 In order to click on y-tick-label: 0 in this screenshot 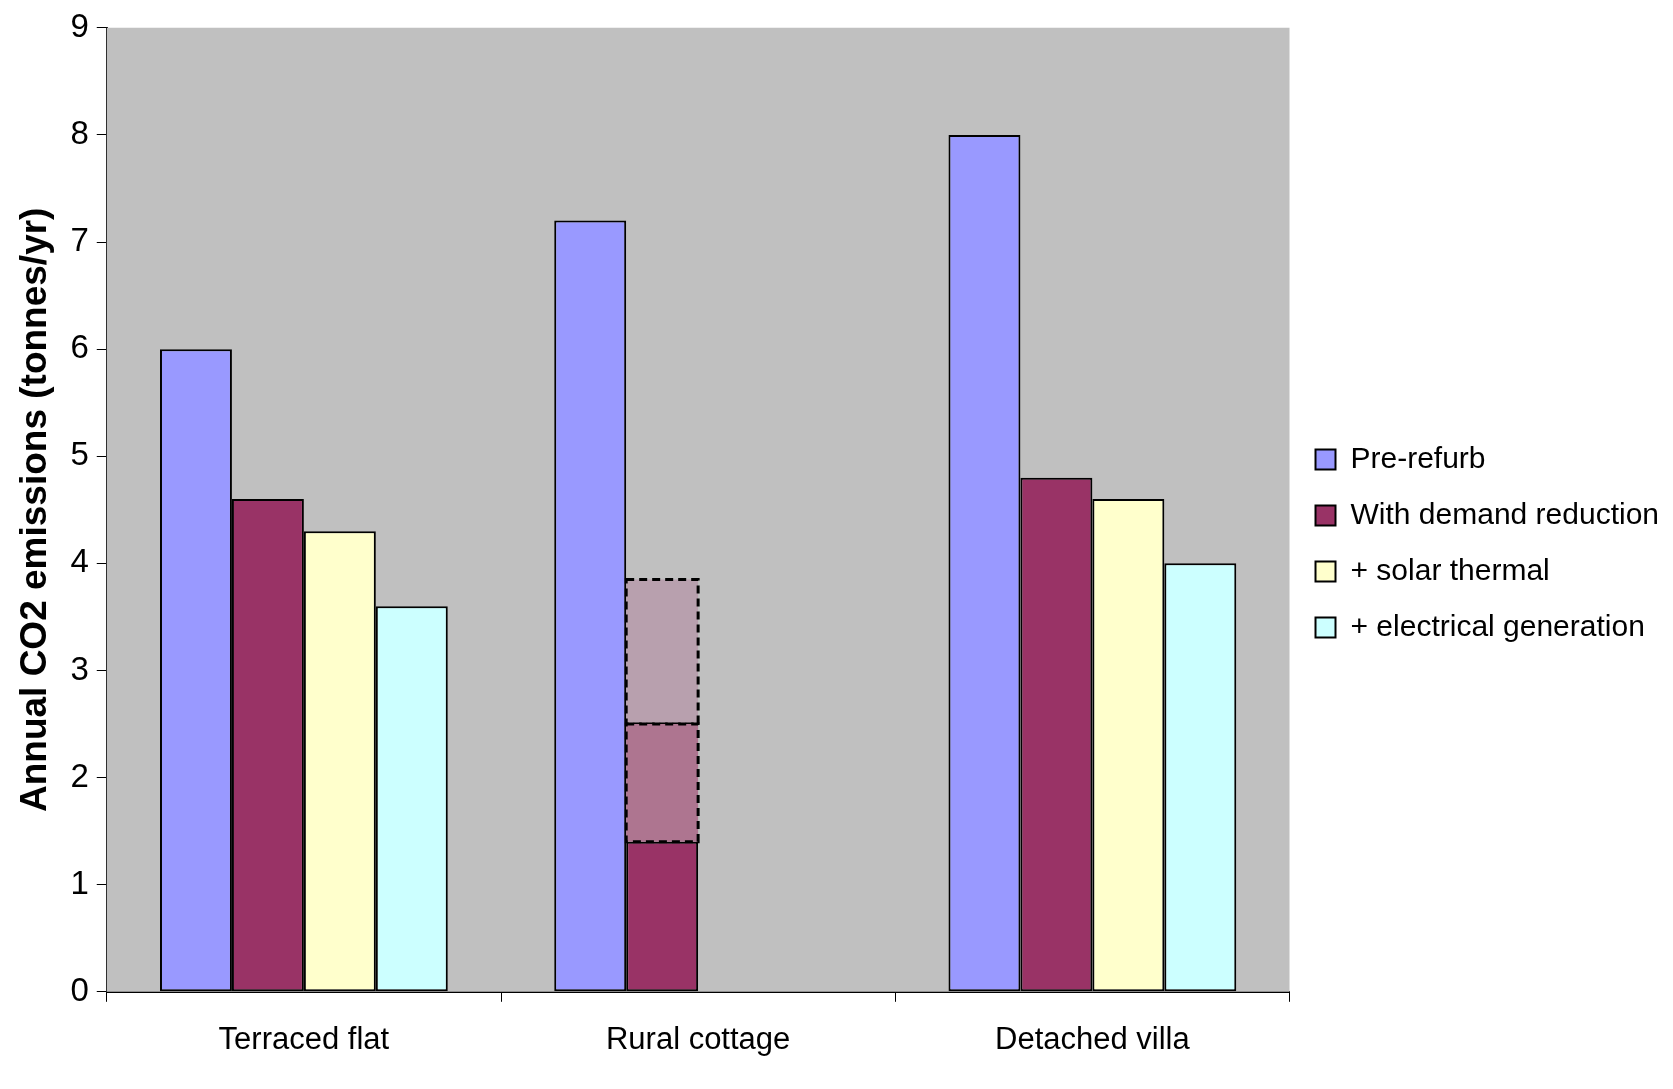, I will do `click(79, 989)`.